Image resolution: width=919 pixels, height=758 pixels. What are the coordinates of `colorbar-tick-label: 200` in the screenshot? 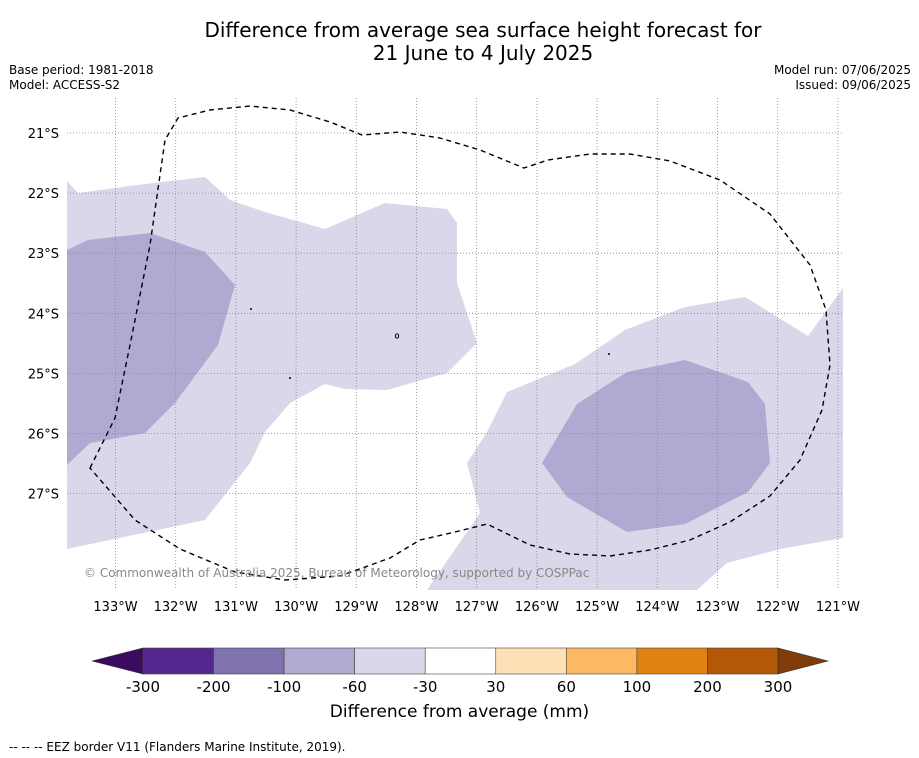 It's located at (707, 687).